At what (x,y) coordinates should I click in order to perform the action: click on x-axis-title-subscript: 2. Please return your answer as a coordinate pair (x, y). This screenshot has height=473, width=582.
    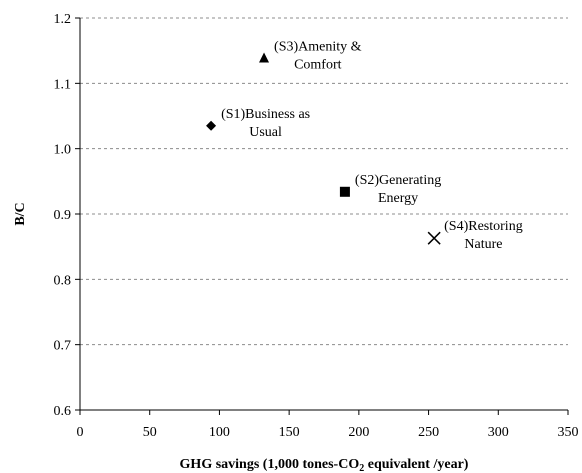
    Looking at the image, I should click on (361, 468).